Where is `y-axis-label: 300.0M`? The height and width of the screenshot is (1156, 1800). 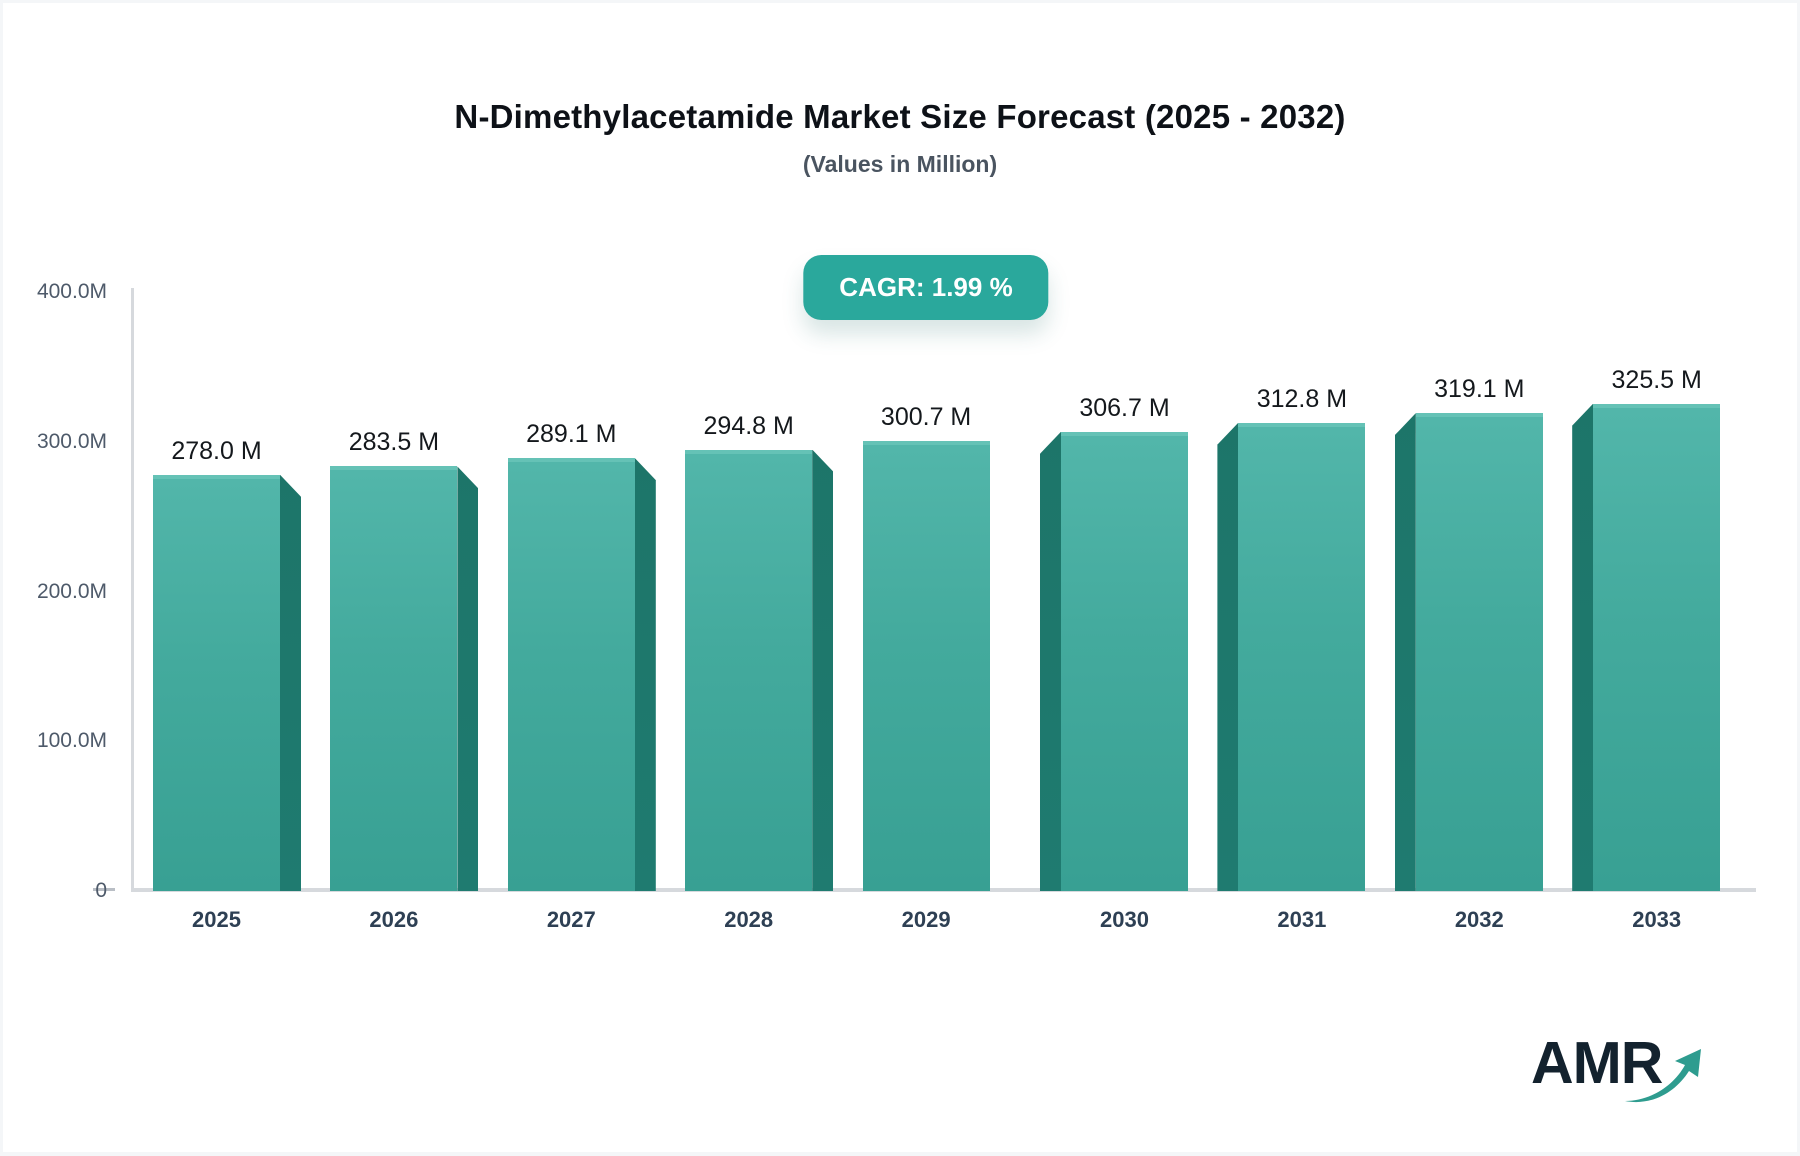 y-axis-label: 300.0M is located at coordinates (71, 441).